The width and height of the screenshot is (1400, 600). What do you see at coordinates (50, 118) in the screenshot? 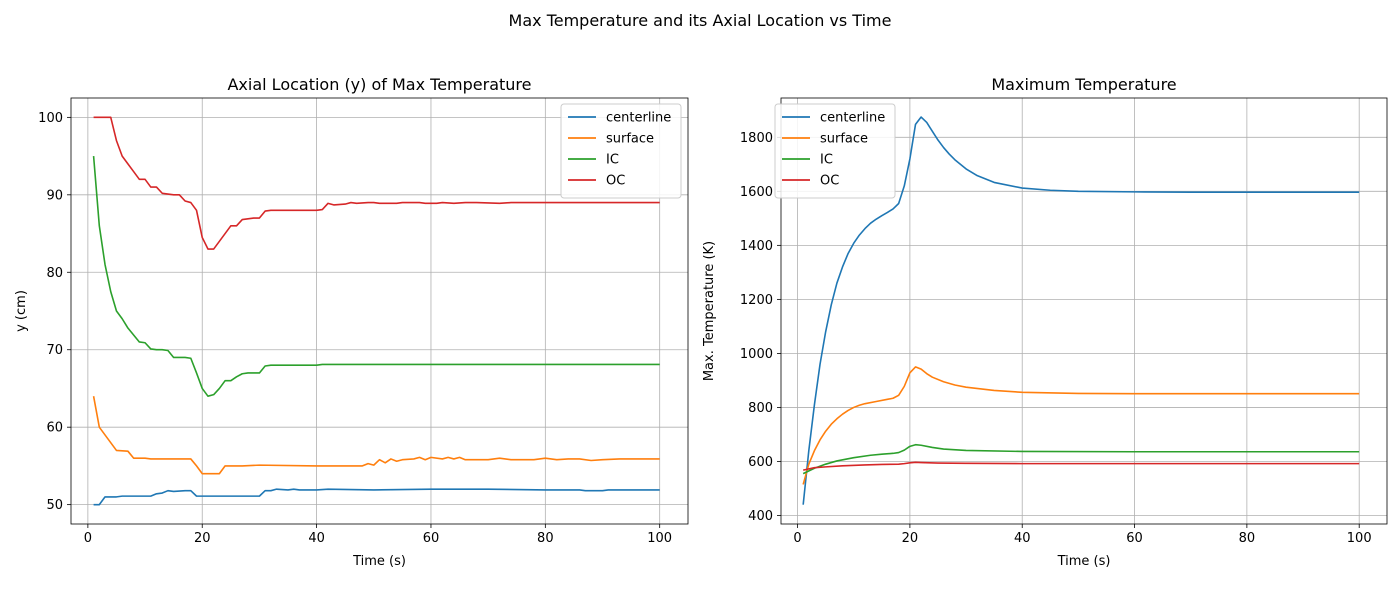
I see `y-tick-label: 100` at bounding box center [50, 118].